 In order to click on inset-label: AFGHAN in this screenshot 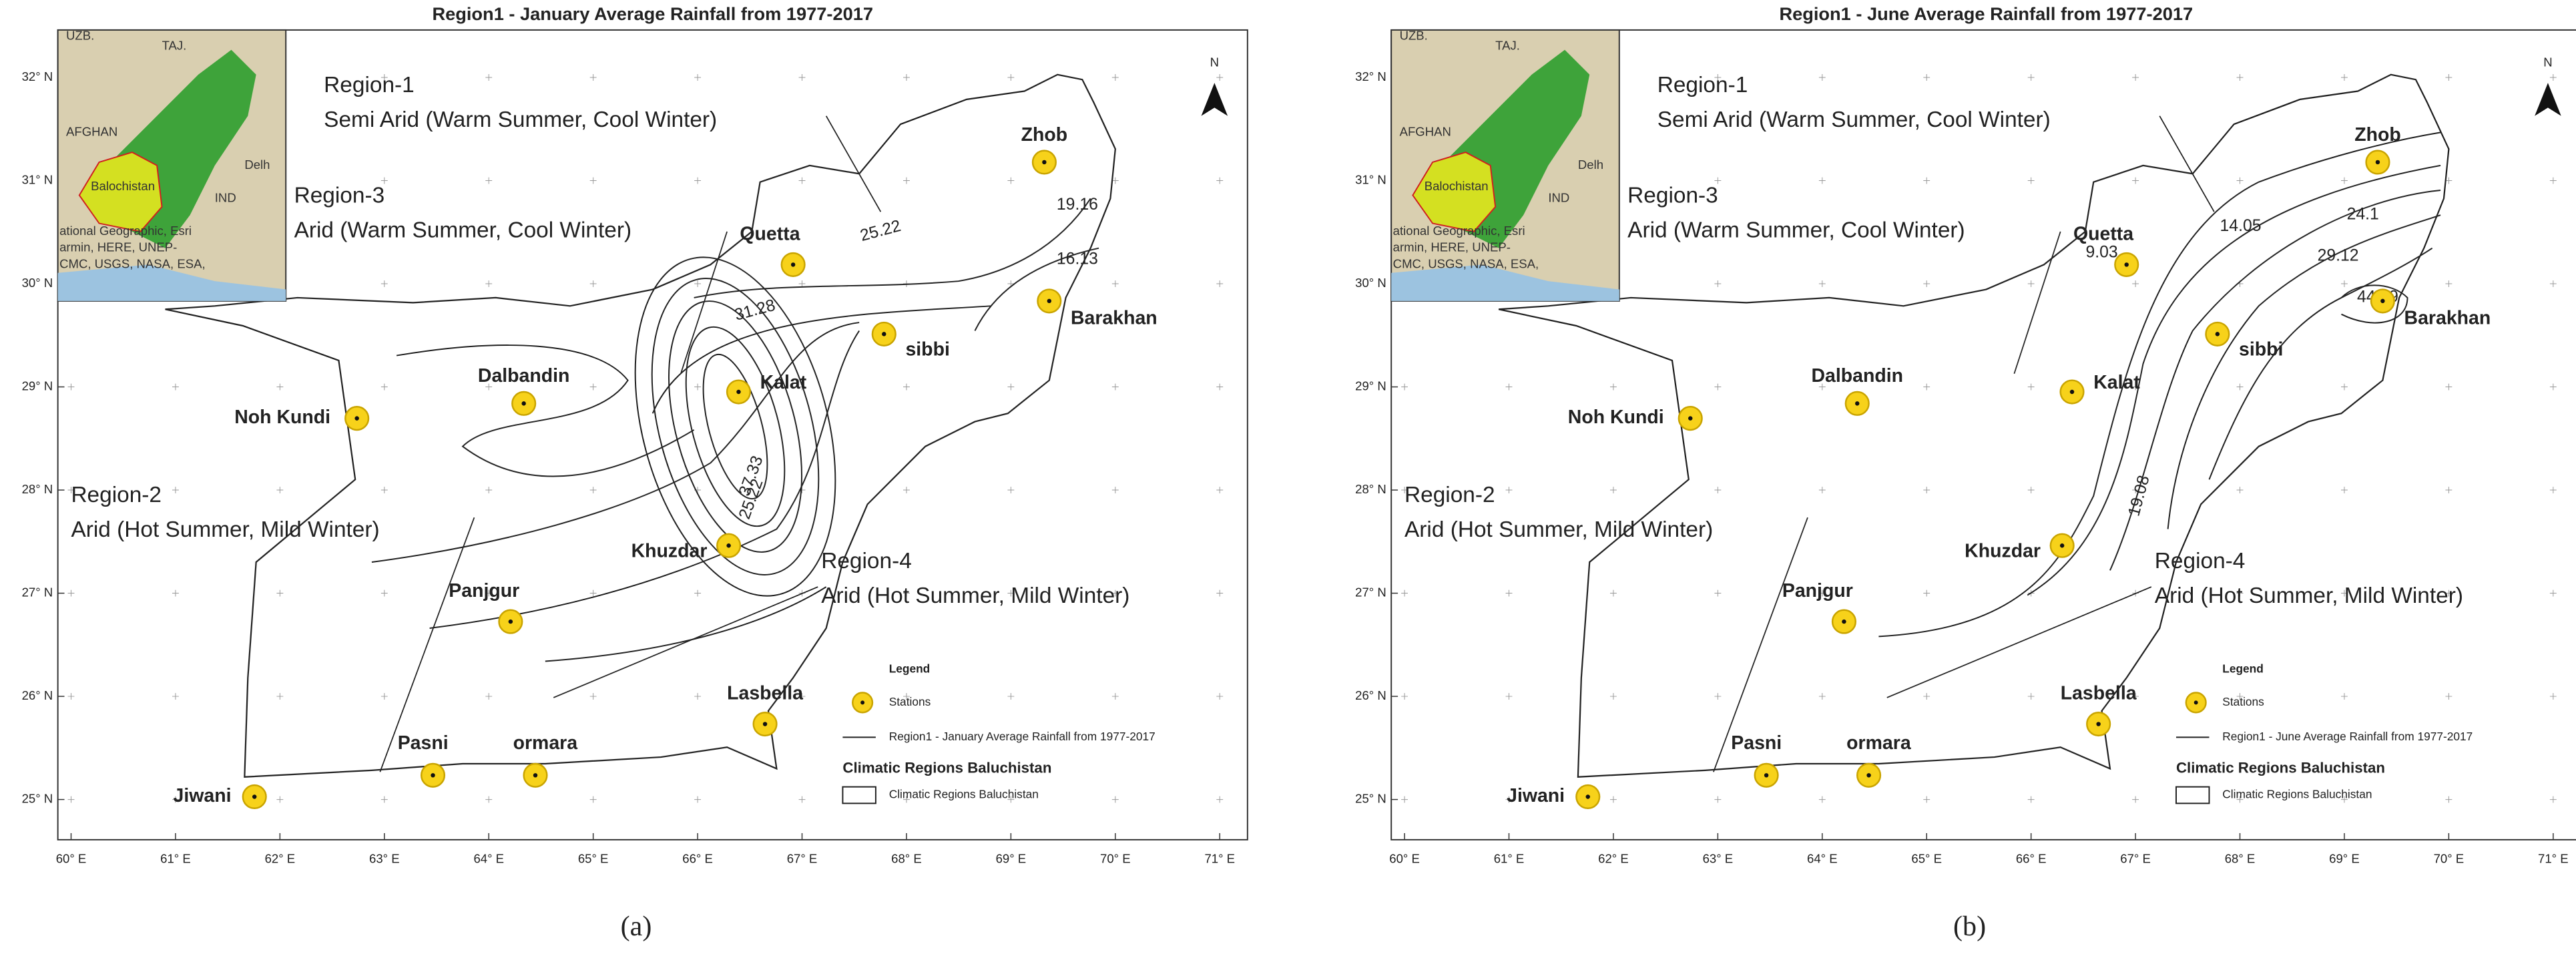, I will do `click(1425, 131)`.